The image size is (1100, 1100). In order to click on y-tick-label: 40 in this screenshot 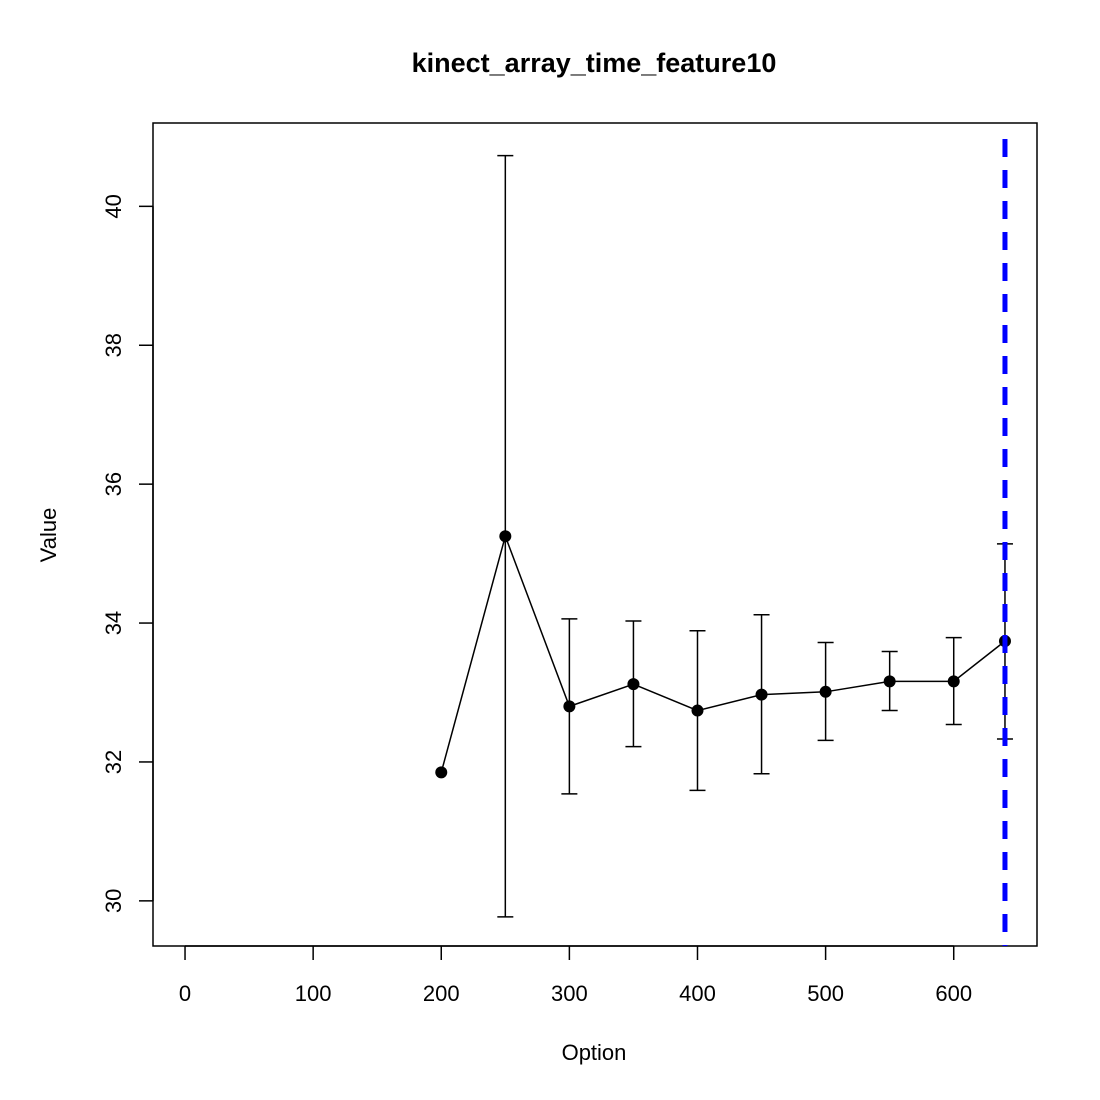, I will do `click(113, 206)`.